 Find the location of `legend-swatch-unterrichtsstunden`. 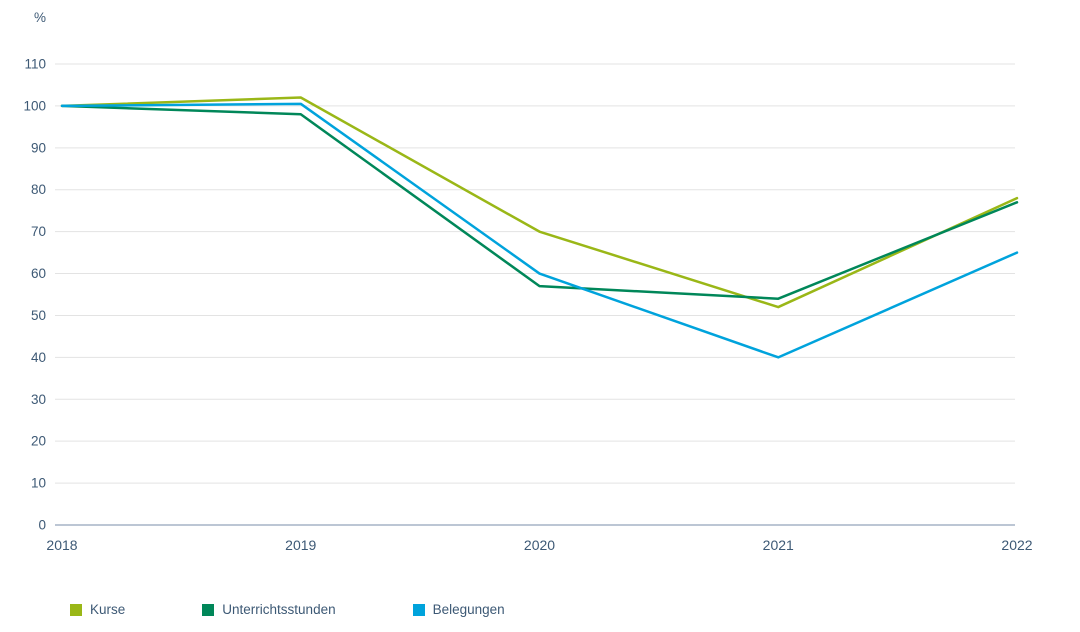

legend-swatch-unterrichtsstunden is located at coordinates (208, 609).